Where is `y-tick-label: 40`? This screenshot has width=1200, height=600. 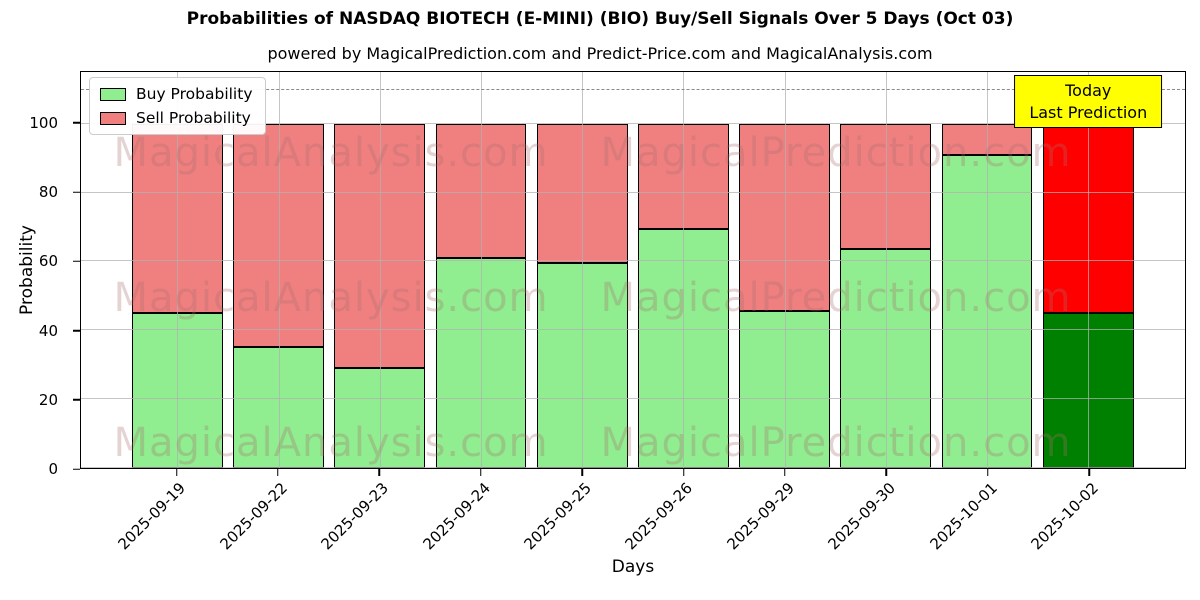 y-tick-label: 40 is located at coordinates (48, 330).